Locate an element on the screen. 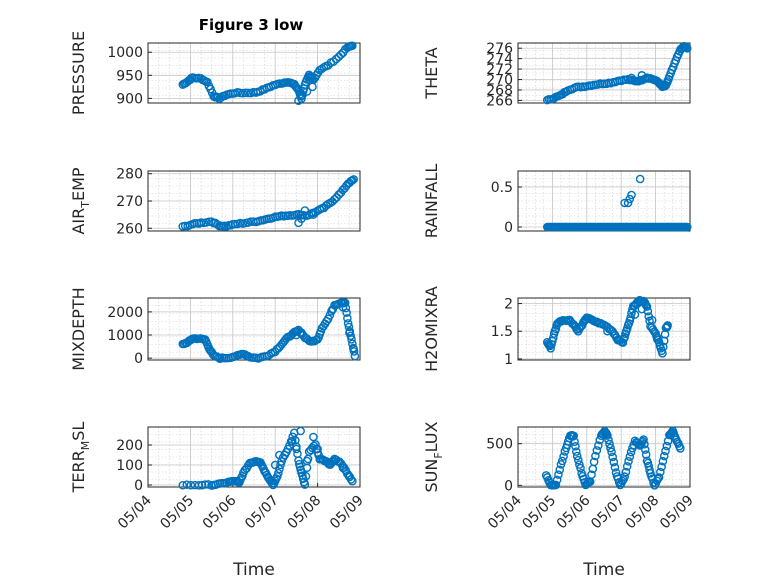  y-tick-label: 2000 is located at coordinates (125, 313).